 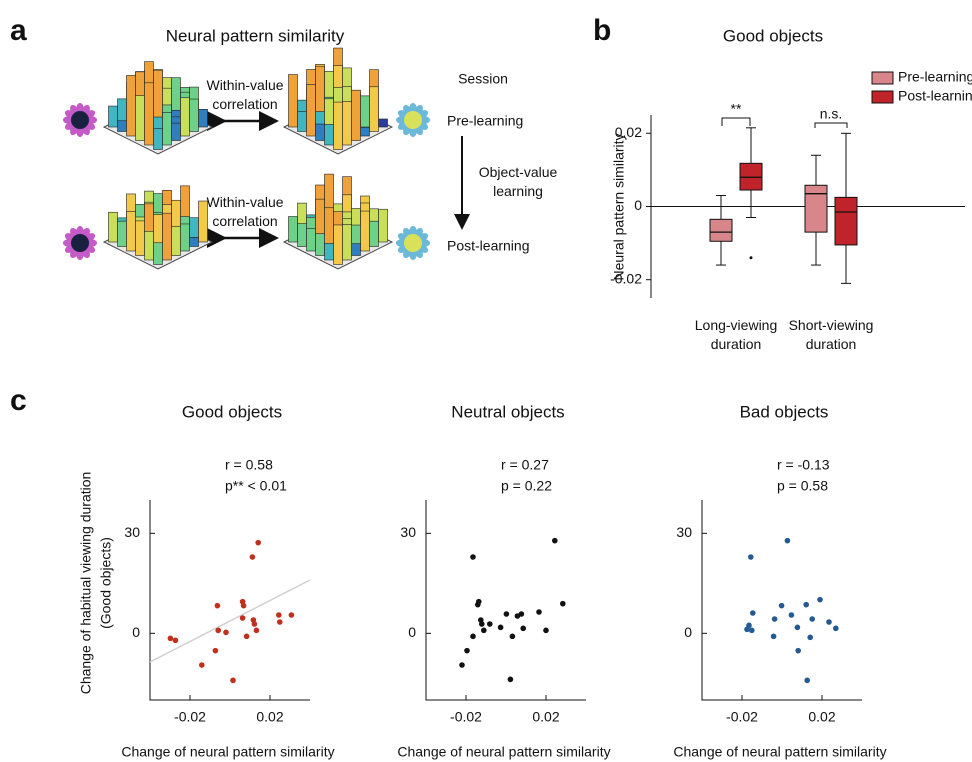 What do you see at coordinates (602, 30) in the screenshot?
I see `panel-letter: b` at bounding box center [602, 30].